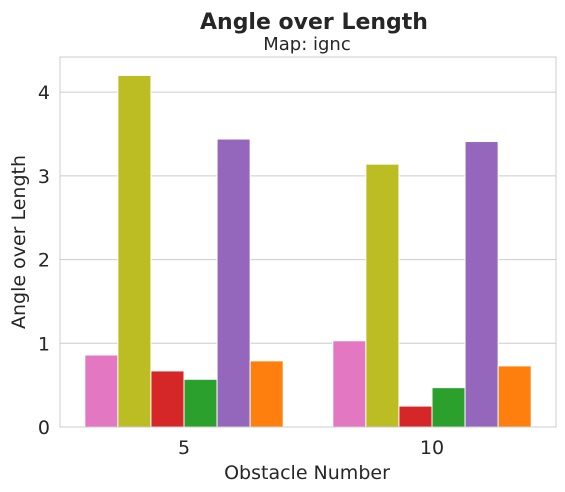 This screenshot has width=565, height=492. What do you see at coordinates (44, 428) in the screenshot?
I see `y-tick-label: 0` at bounding box center [44, 428].